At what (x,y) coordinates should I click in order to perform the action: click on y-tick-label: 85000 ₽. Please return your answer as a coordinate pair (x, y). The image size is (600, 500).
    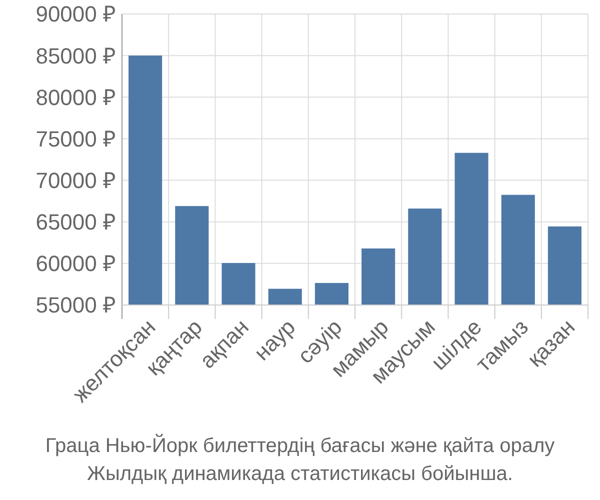
    Looking at the image, I should click on (76, 55).